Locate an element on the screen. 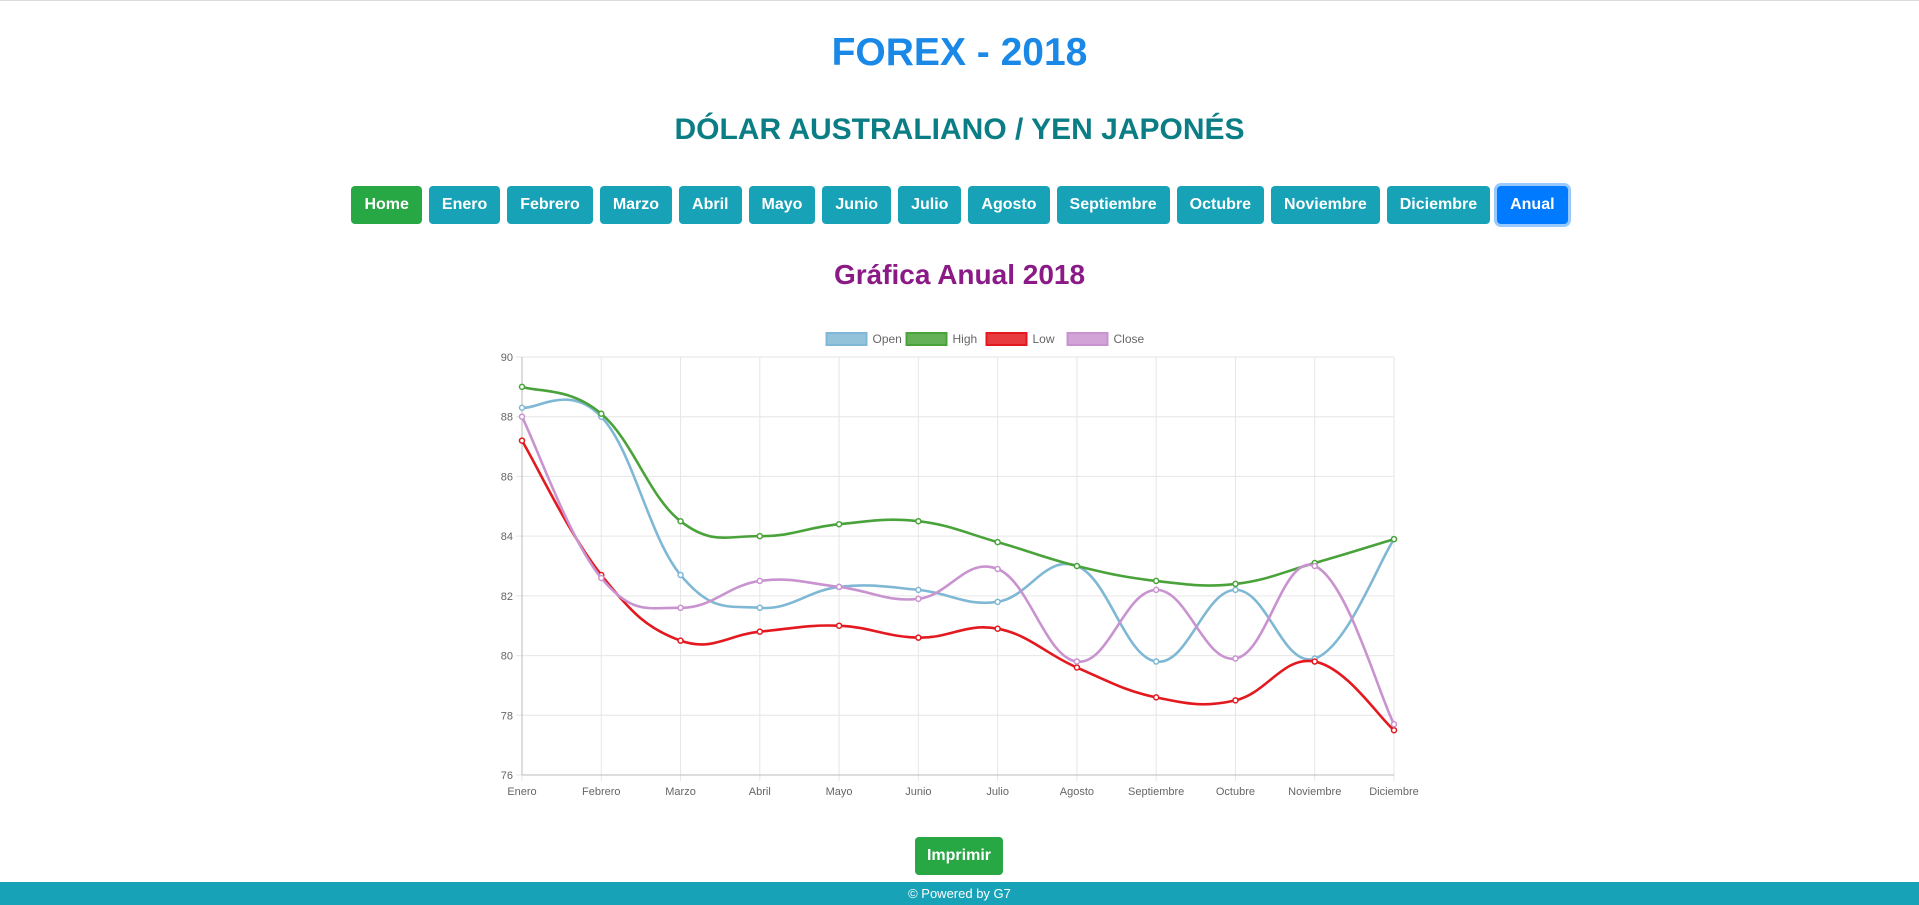  print-button: Imprimir is located at coordinates (959, 856).